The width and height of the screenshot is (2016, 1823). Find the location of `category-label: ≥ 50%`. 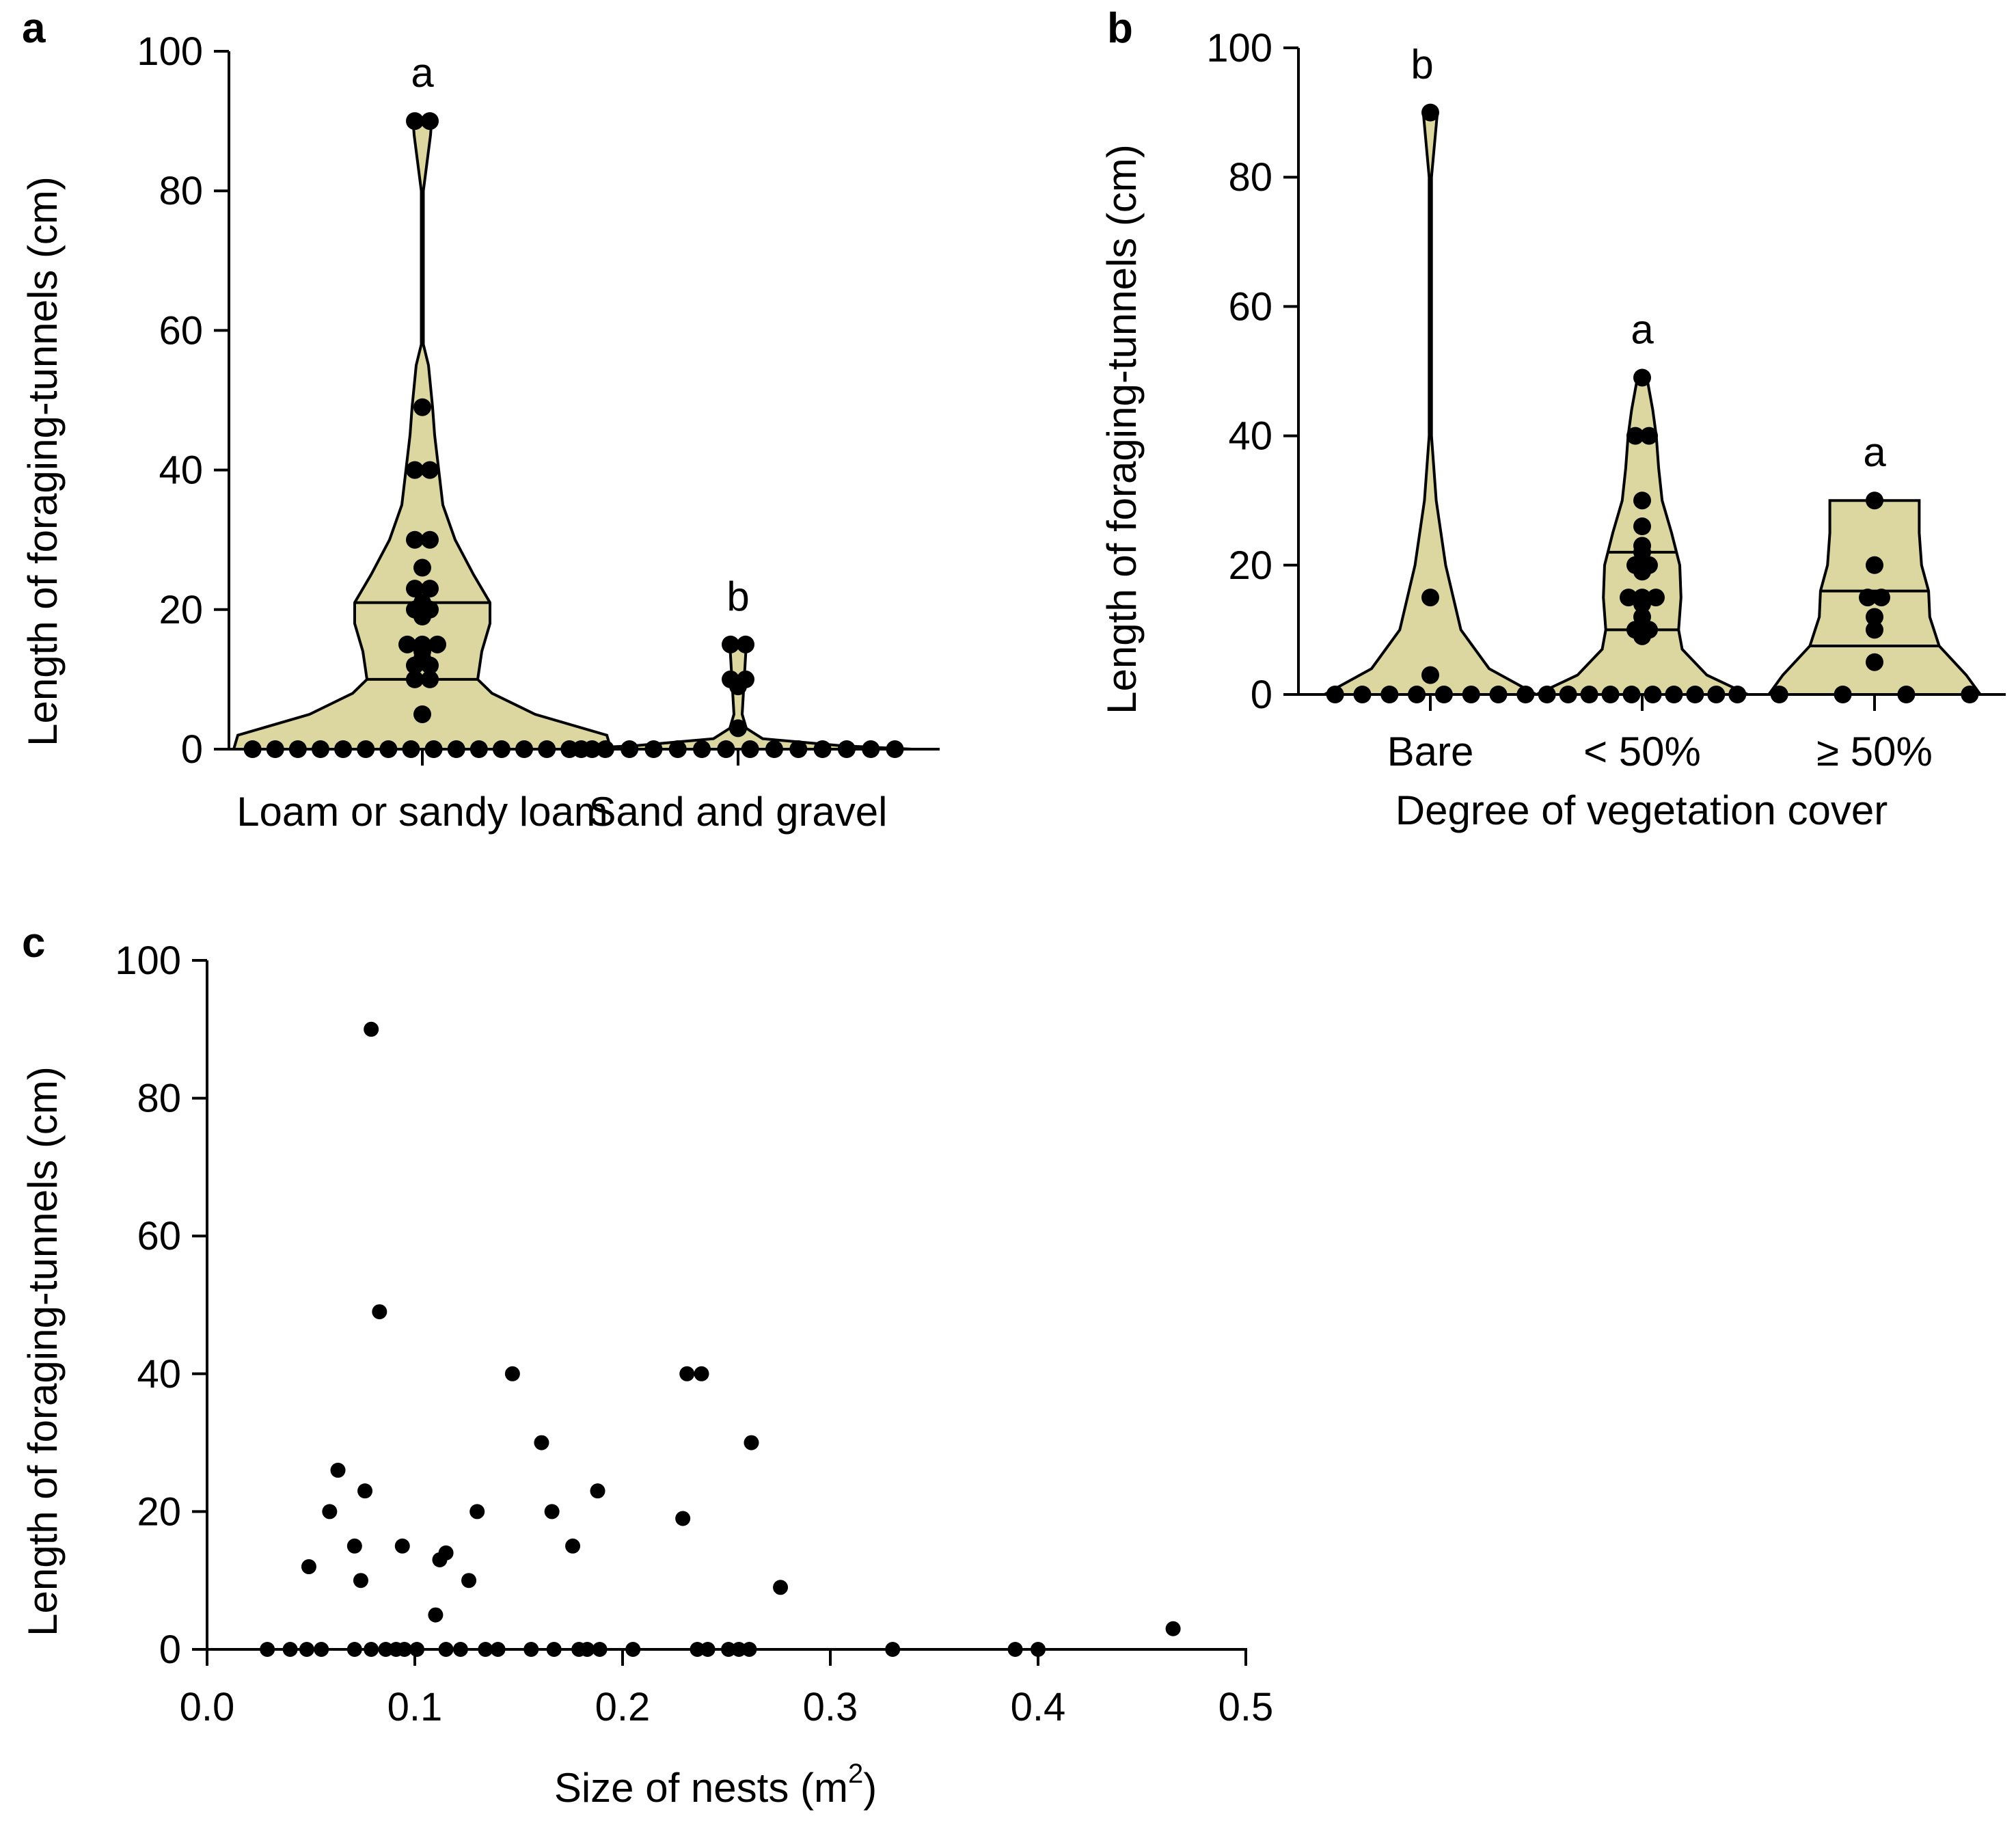

category-label: ≥ 50% is located at coordinates (1874, 751).